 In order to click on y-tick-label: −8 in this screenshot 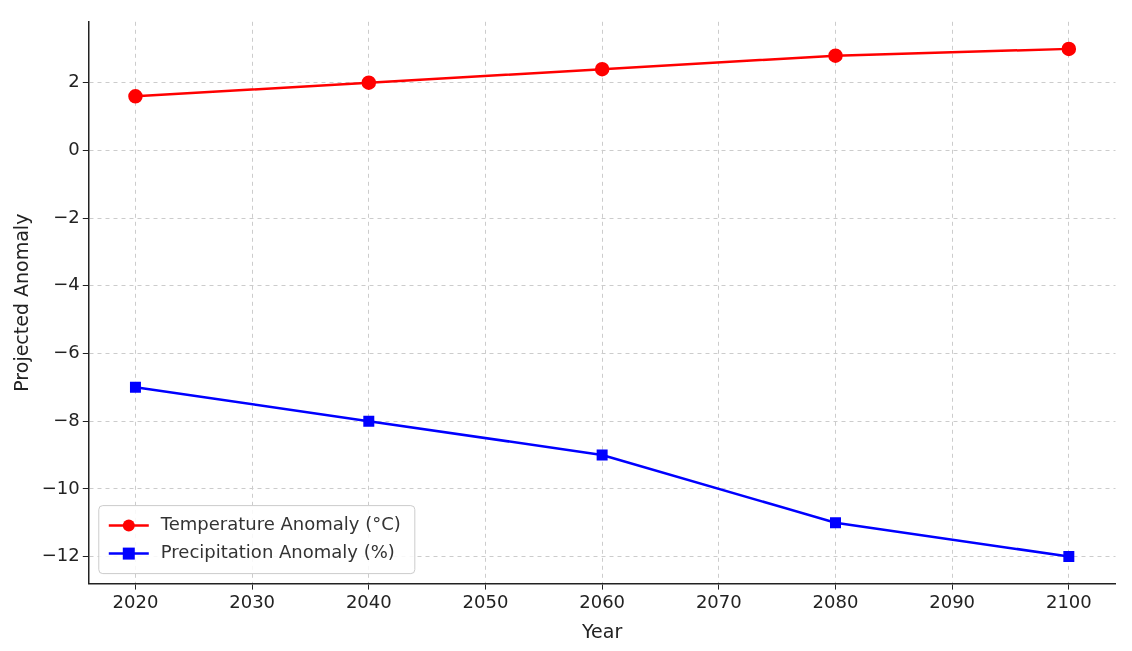, I will do `click(66, 419)`.